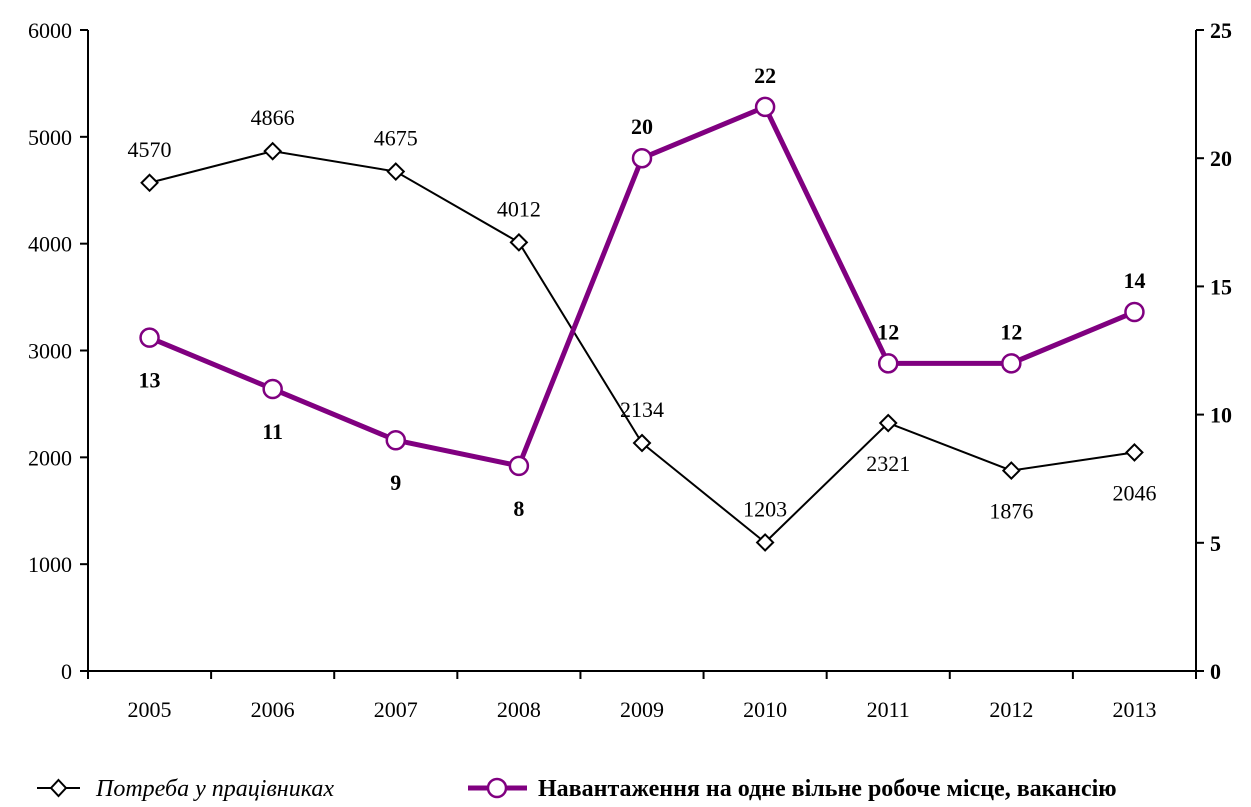  What do you see at coordinates (150, 709) in the screenshot?
I see `x-tick-label: 2005` at bounding box center [150, 709].